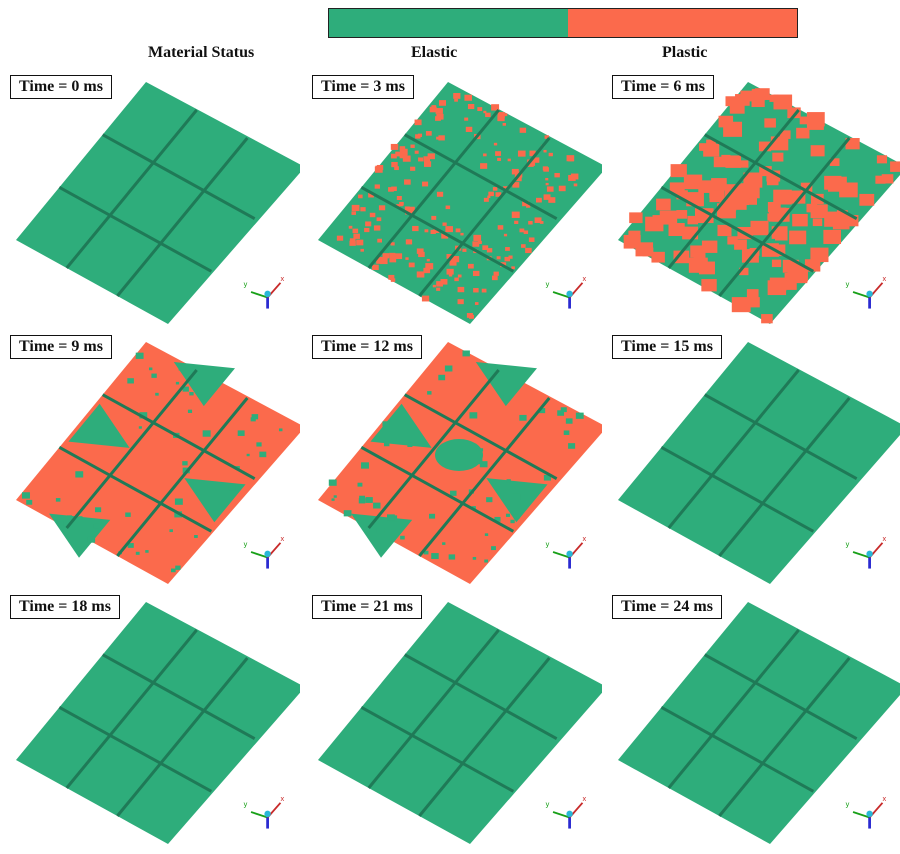 This screenshot has width=900, height=854. Describe the element at coordinates (367, 607) in the screenshot. I see `time-label: Time = 21 ms` at that location.